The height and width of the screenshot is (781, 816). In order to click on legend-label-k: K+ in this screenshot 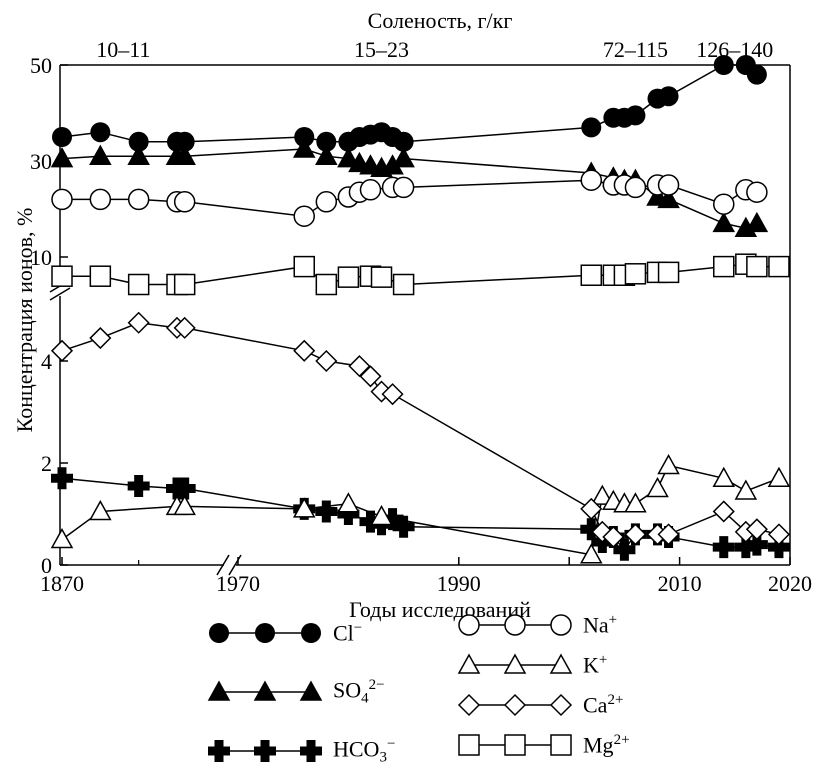, I will do `click(595, 664)`.